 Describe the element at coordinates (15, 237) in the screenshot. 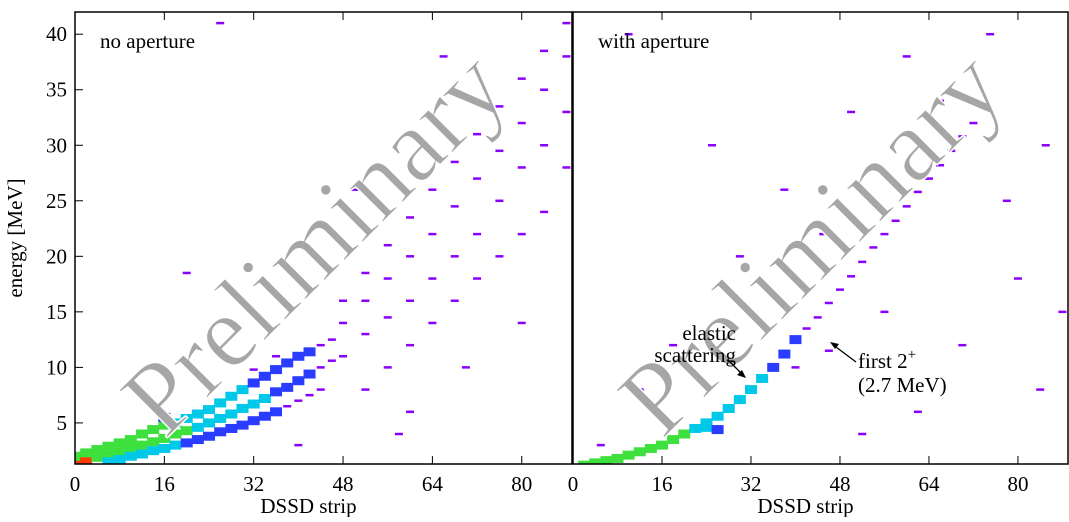

I see `y-axis-label: energy [MeV]` at that location.